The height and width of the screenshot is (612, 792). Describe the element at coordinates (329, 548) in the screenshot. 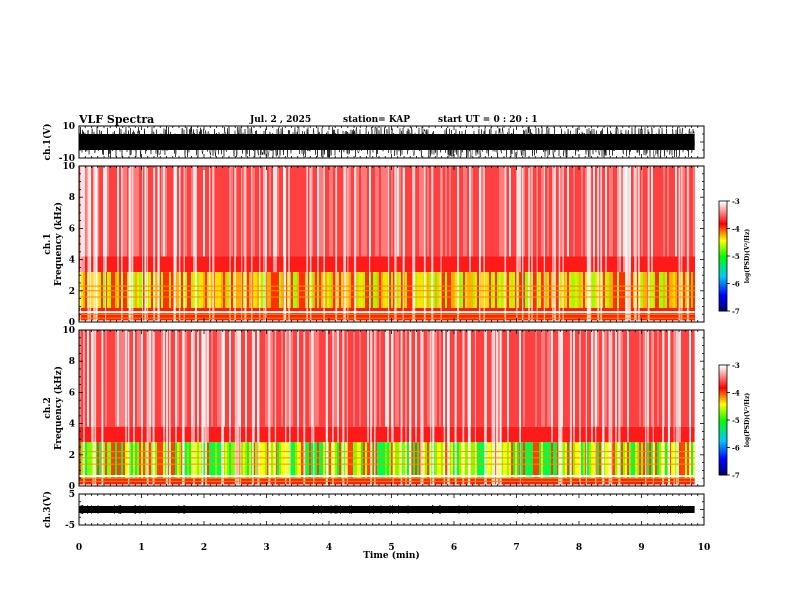

I see `x-tick-label-4: 4` at that location.